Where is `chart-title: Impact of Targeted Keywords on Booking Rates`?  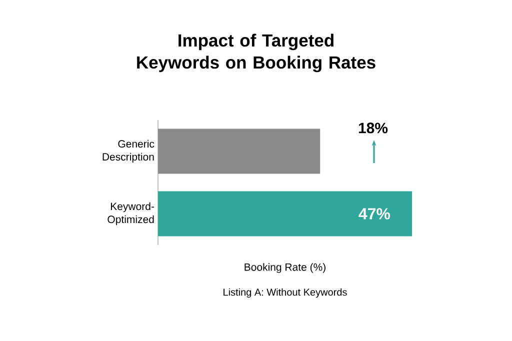 chart-title: Impact of Targeted Keywords on Booking Rates is located at coordinates (256, 53).